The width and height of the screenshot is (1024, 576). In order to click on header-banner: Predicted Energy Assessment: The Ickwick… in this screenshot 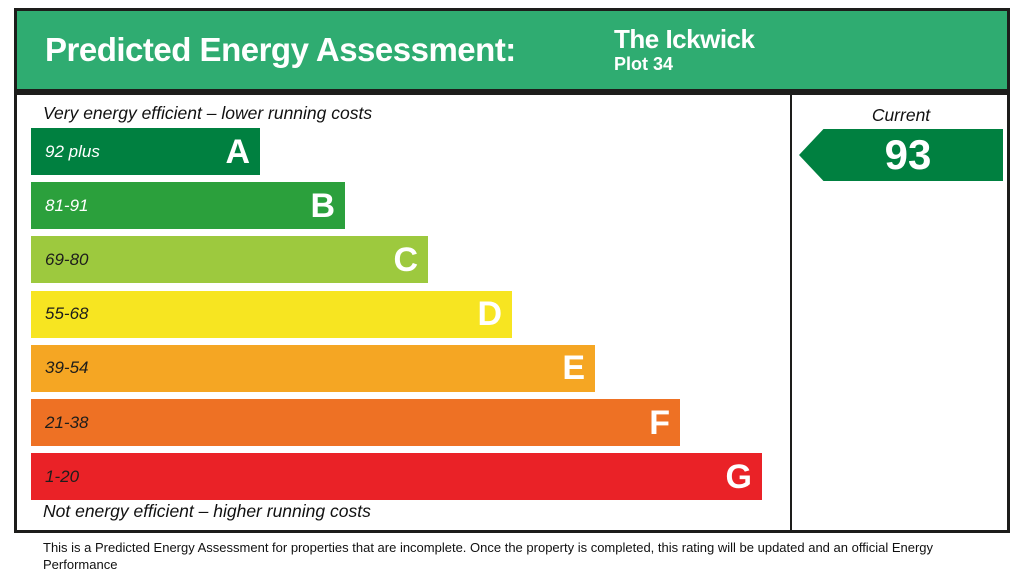, I will do `click(512, 50)`.